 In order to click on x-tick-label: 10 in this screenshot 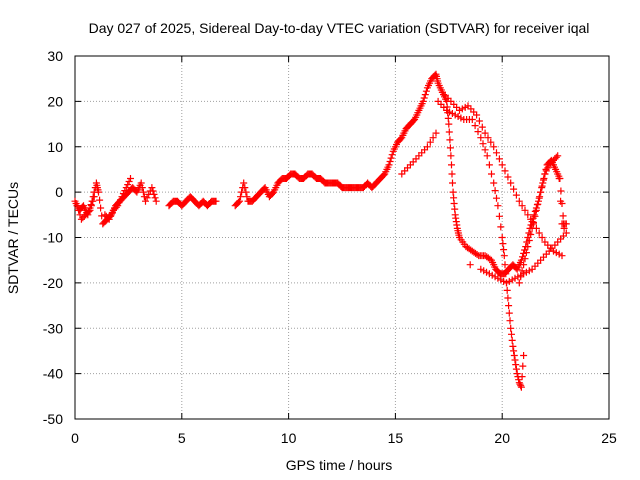, I will do `click(289, 438)`.